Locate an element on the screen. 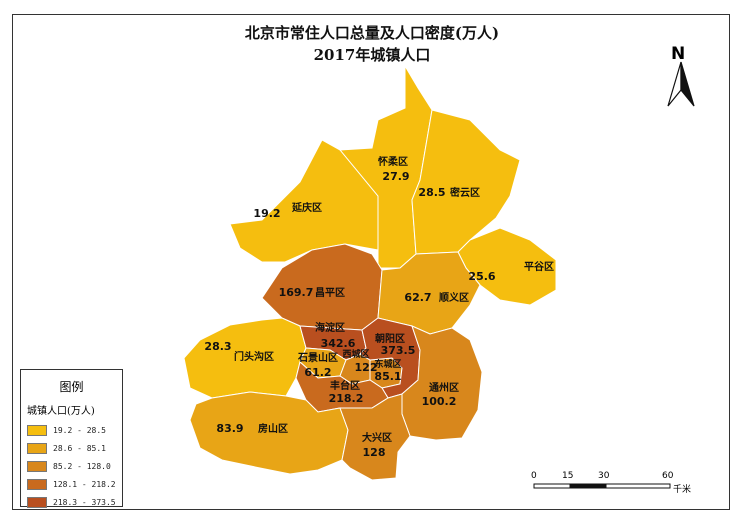  district-value-label: 169.7 is located at coordinates (296, 292).